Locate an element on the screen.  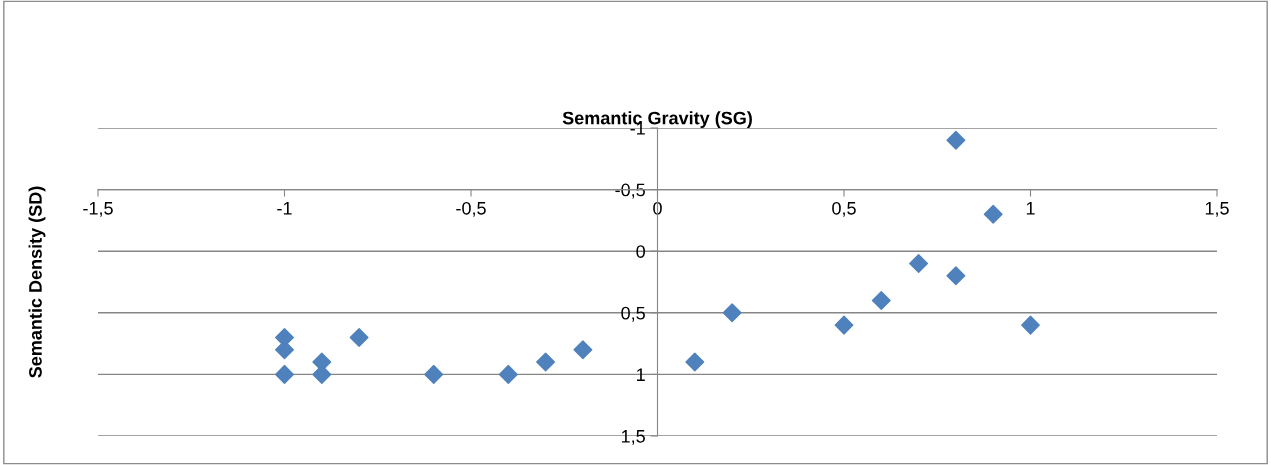
x-tick-label: -0,5 is located at coordinates (471, 209).